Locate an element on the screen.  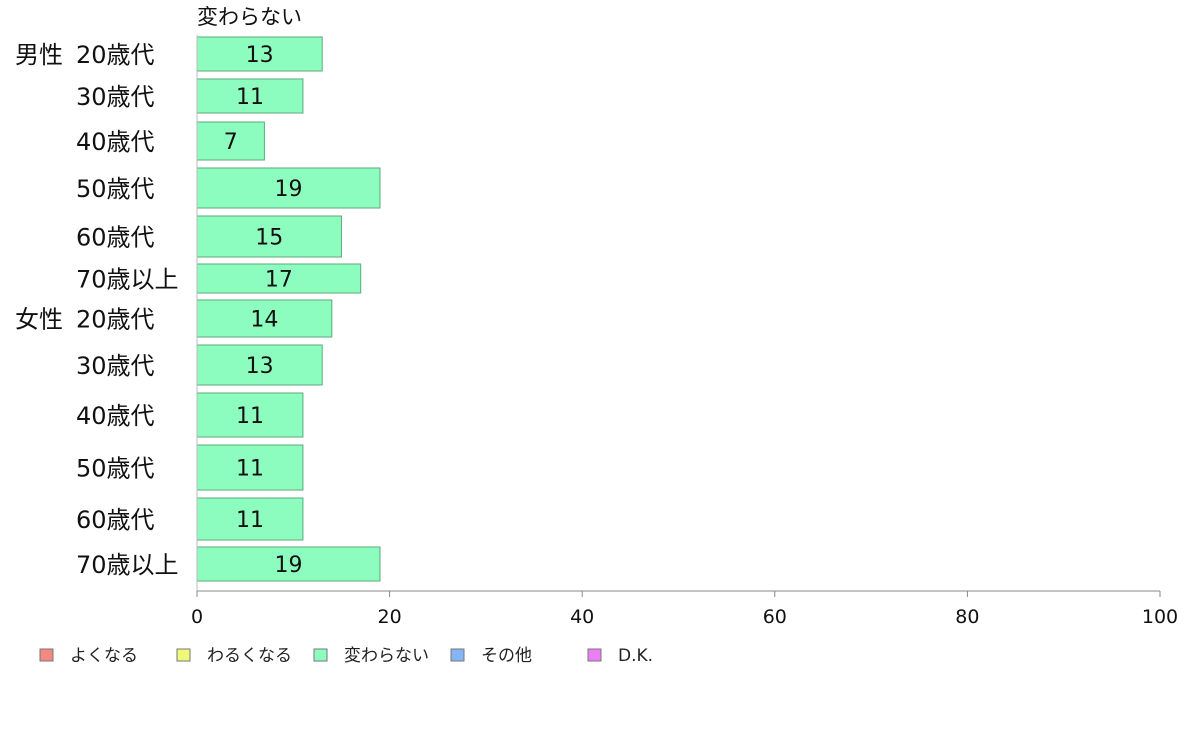
legend: よくなる わるくなる 変わらない その他 D.K. is located at coordinates (346, 656).